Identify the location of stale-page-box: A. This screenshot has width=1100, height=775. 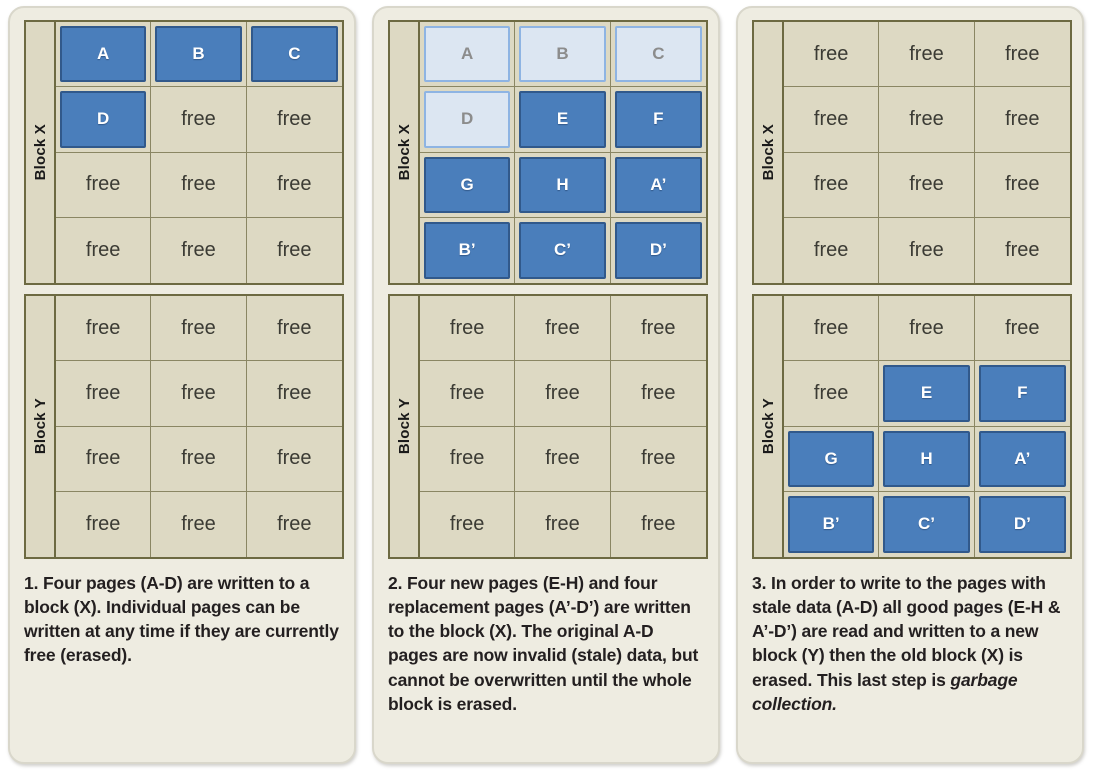
(467, 54).